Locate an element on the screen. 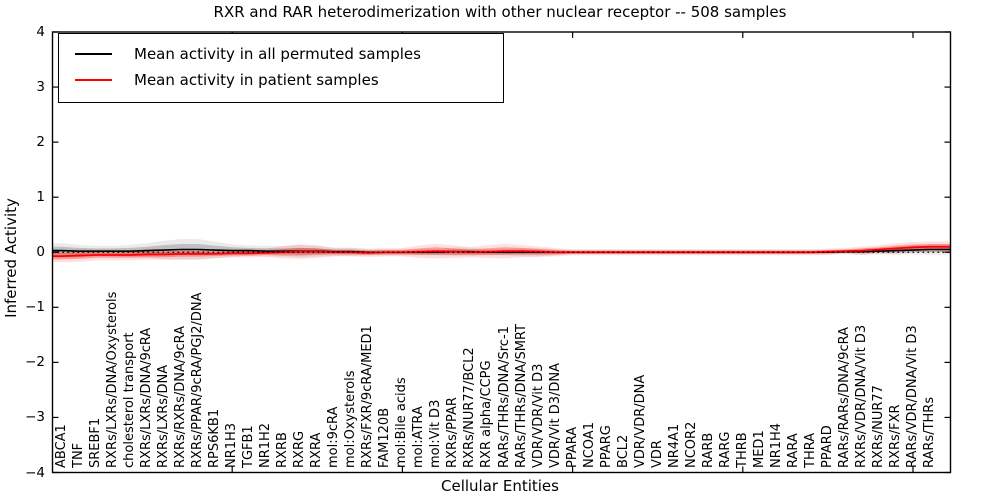 Image resolution: width=1000 pixels, height=500 pixels. permuted-confidence-band is located at coordinates (501, 249).